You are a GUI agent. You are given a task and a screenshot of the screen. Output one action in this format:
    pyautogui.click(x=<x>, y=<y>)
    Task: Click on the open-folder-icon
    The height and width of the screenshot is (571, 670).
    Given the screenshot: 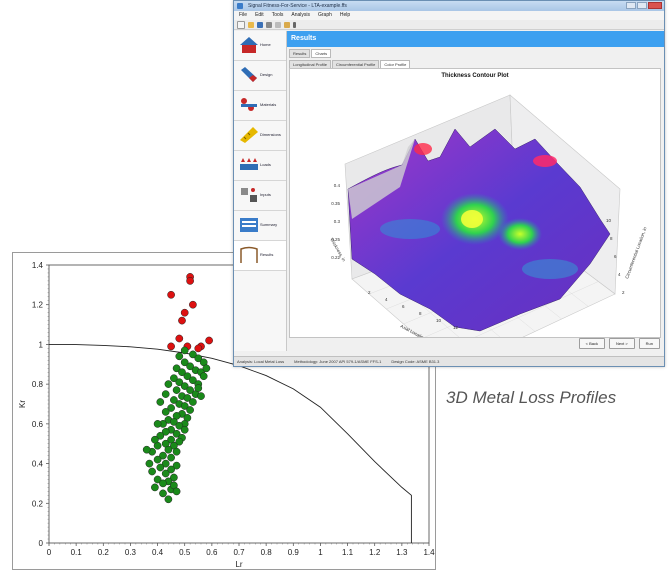 What is the action you would take?
    pyautogui.click(x=251, y=24)
    